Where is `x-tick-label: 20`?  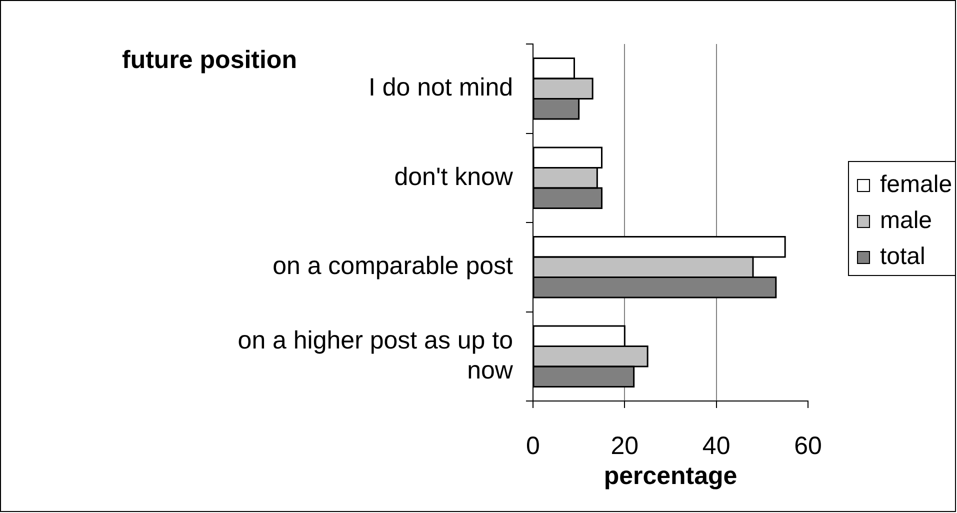 x-tick-label: 20 is located at coordinates (624, 446).